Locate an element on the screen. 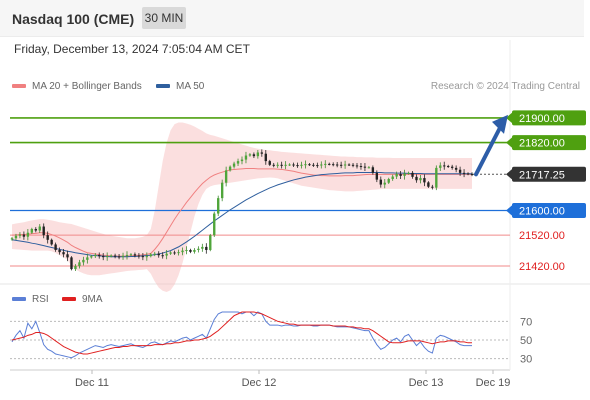 The image size is (590, 400). legend-ma50: MA 50 is located at coordinates (180, 86).